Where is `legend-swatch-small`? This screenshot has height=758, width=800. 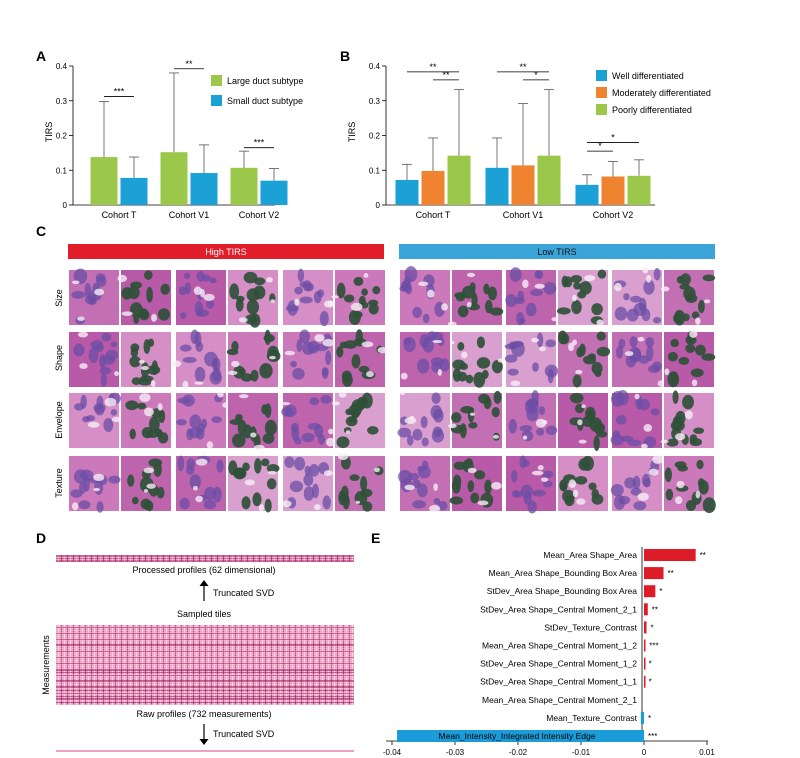 legend-swatch-small is located at coordinates (216, 100).